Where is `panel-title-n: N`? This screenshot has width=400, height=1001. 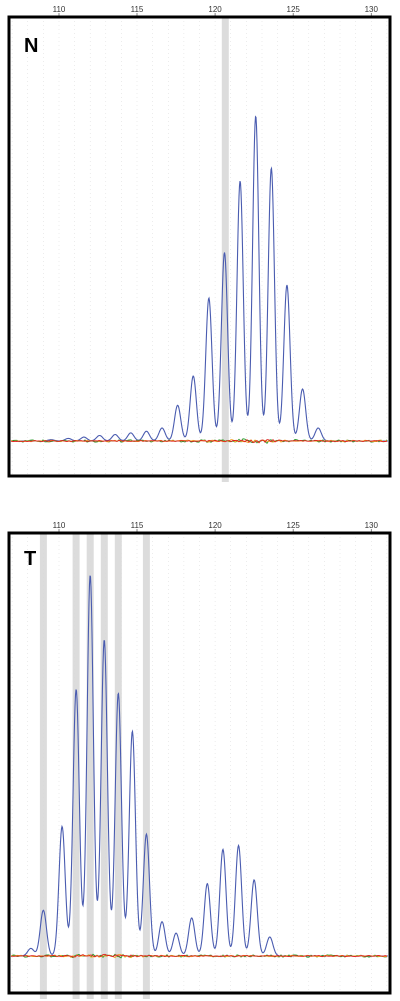
panel-title-n: N is located at coordinates (31, 46).